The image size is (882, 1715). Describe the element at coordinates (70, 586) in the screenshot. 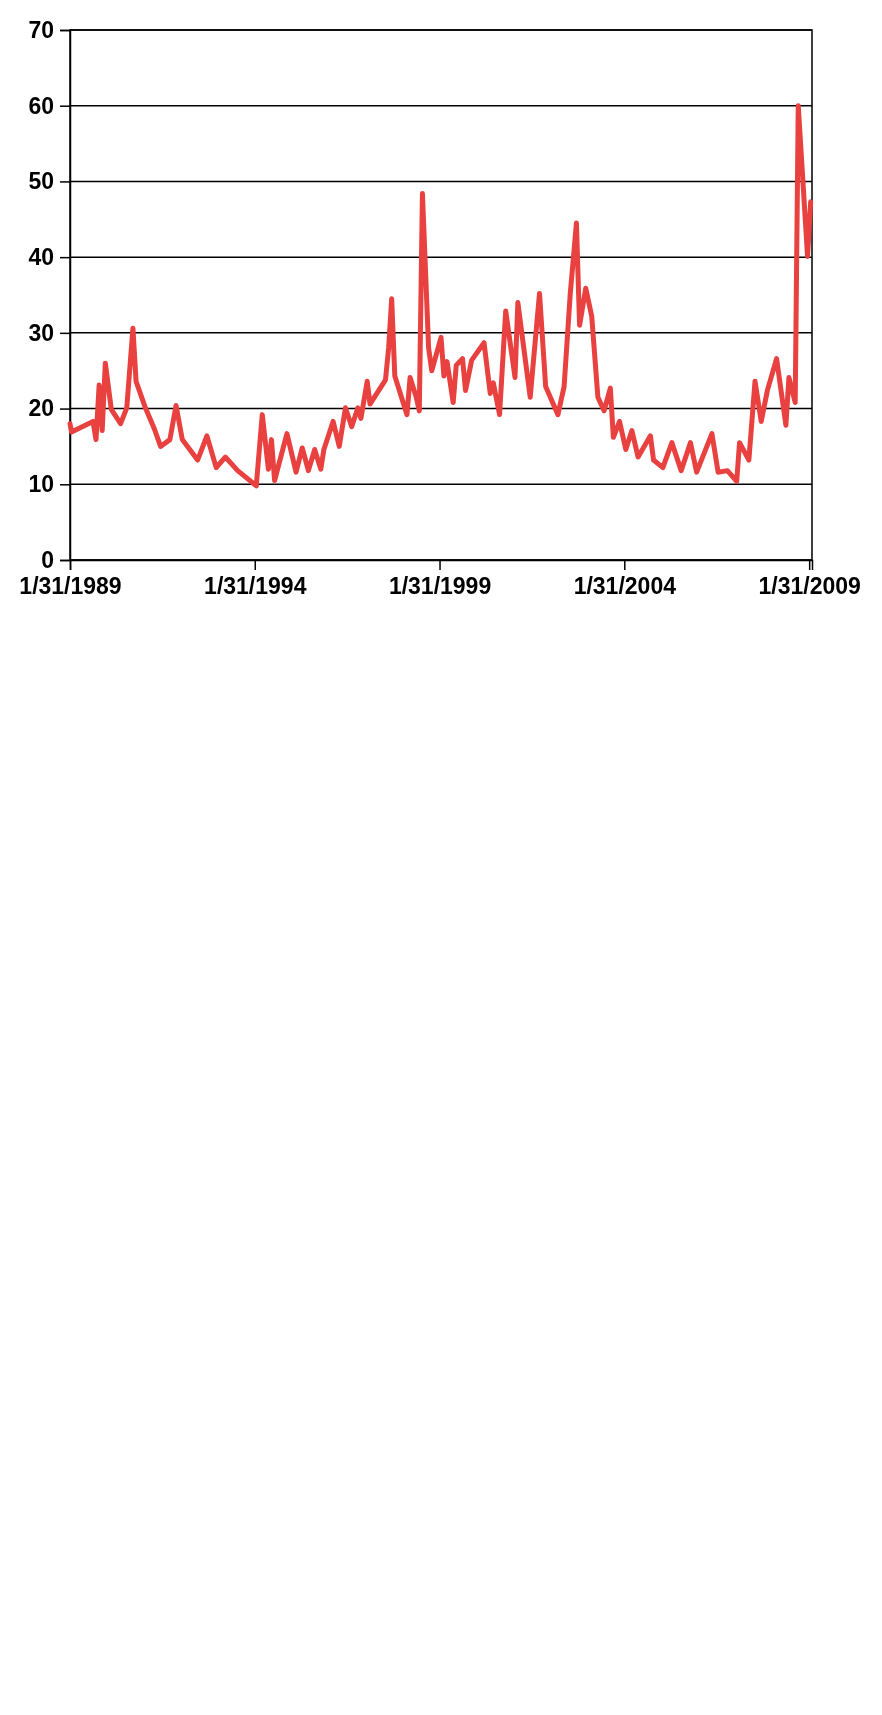

I see `x-tick-label: 1/31/1989` at that location.